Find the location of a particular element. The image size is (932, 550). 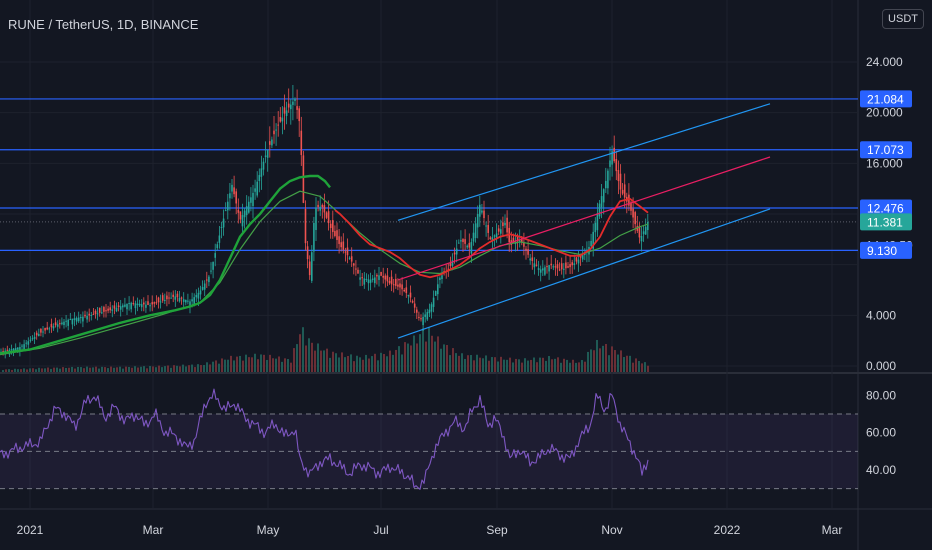

currency-button: USDT is located at coordinates (903, 19).